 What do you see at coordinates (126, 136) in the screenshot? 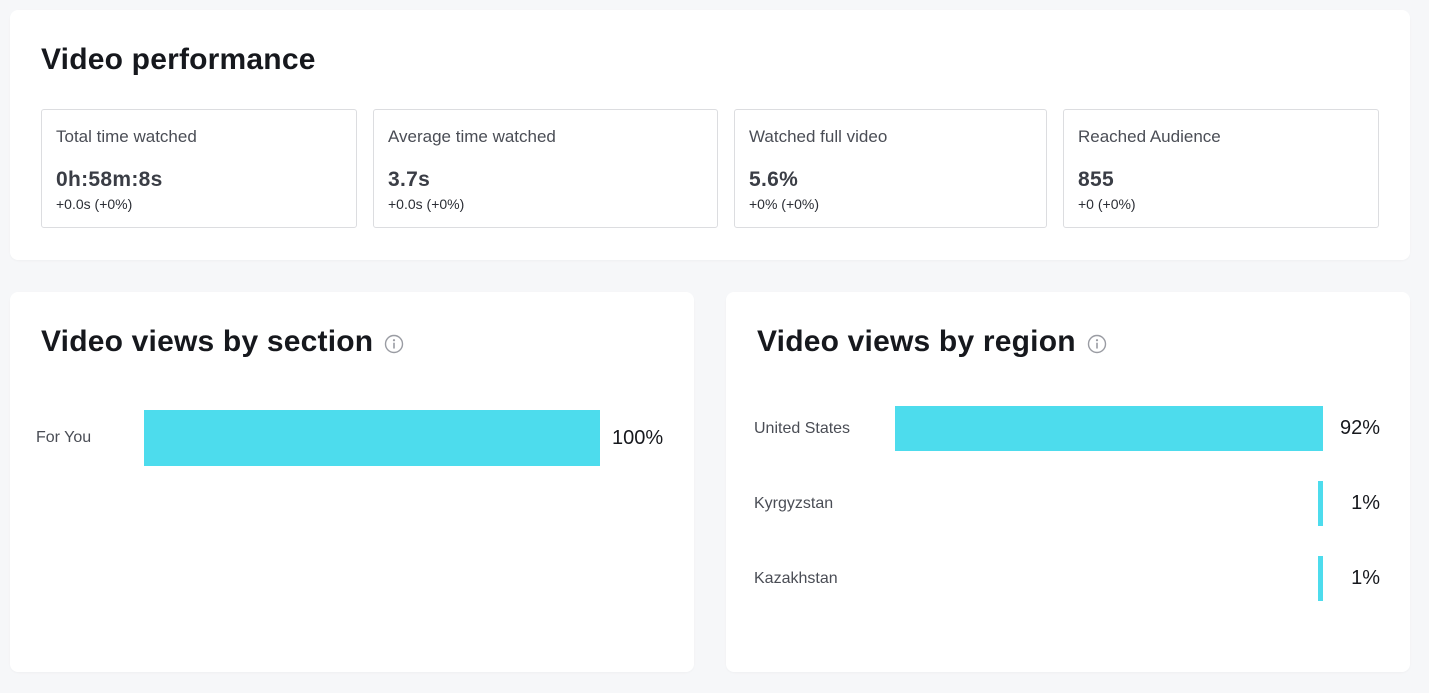
I see `metric-label: Total time watched` at bounding box center [126, 136].